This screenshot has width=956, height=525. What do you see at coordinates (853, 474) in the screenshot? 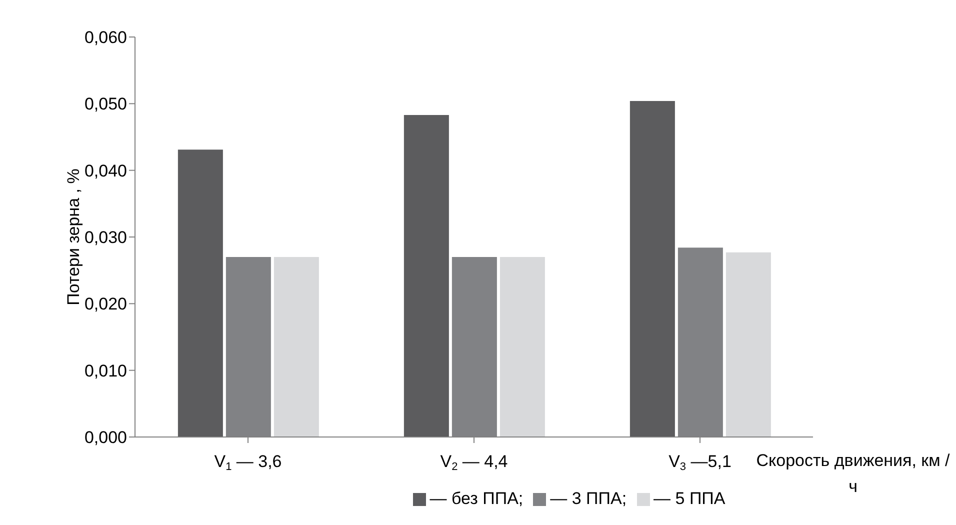
I see `x-axis-title: Скорость движения, км / ч` at bounding box center [853, 474].